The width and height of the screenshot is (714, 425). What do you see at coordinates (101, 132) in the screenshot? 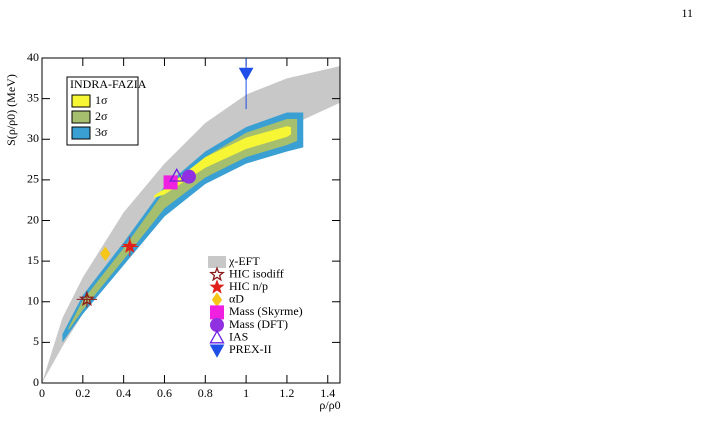
I see `legend-label: 3σ` at bounding box center [101, 132].